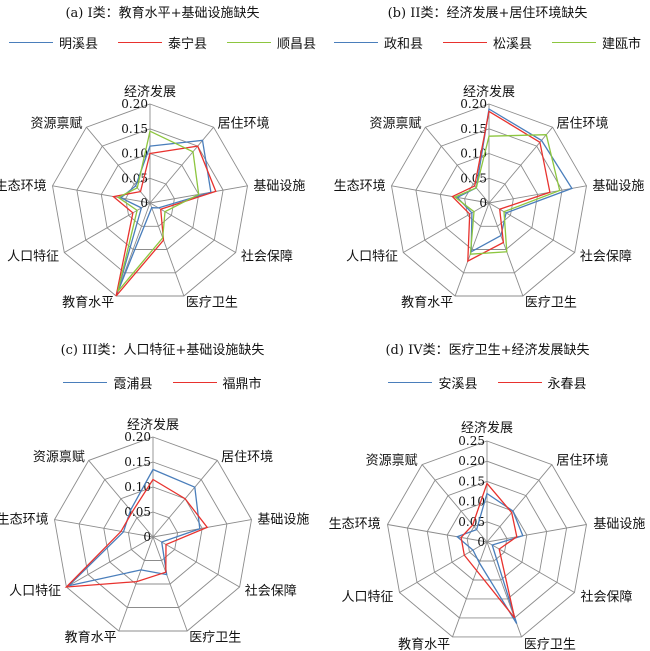 The image size is (650, 651). I want to click on legend-item: 松溪县, so click(487, 42).